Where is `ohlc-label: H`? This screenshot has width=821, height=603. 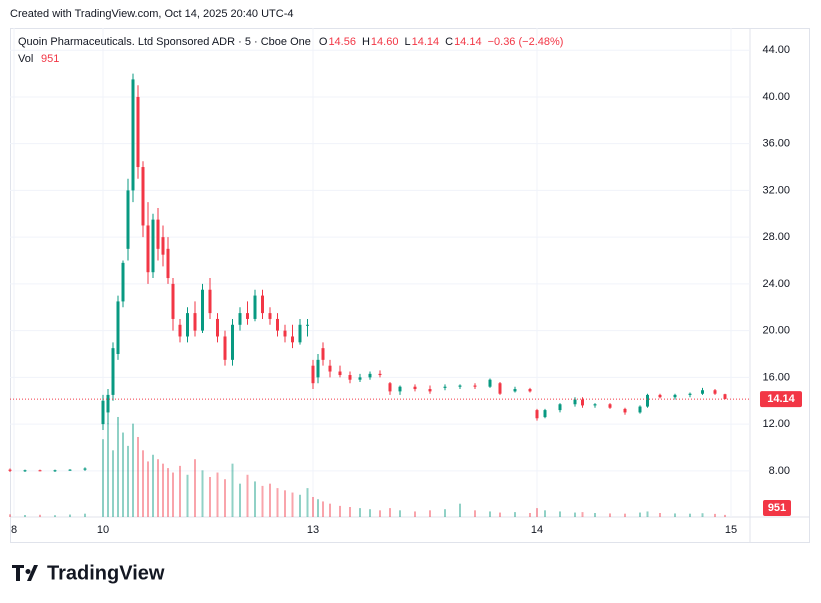
ohlc-label: H is located at coordinates (366, 42).